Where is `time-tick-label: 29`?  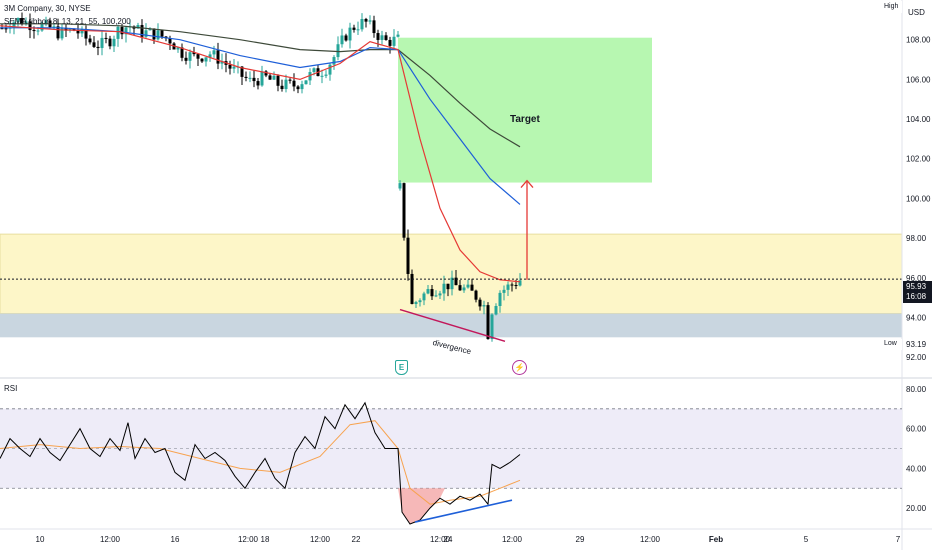 time-tick-label: 29 is located at coordinates (580, 539).